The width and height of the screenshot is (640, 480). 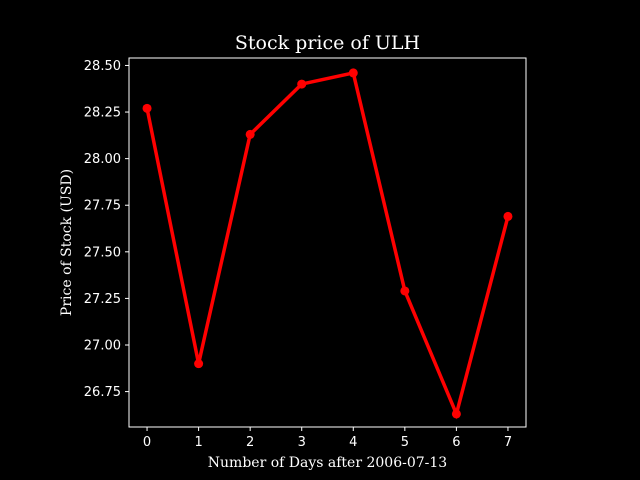 What do you see at coordinates (456, 442) in the screenshot?
I see `x-tick-label: 6` at bounding box center [456, 442].